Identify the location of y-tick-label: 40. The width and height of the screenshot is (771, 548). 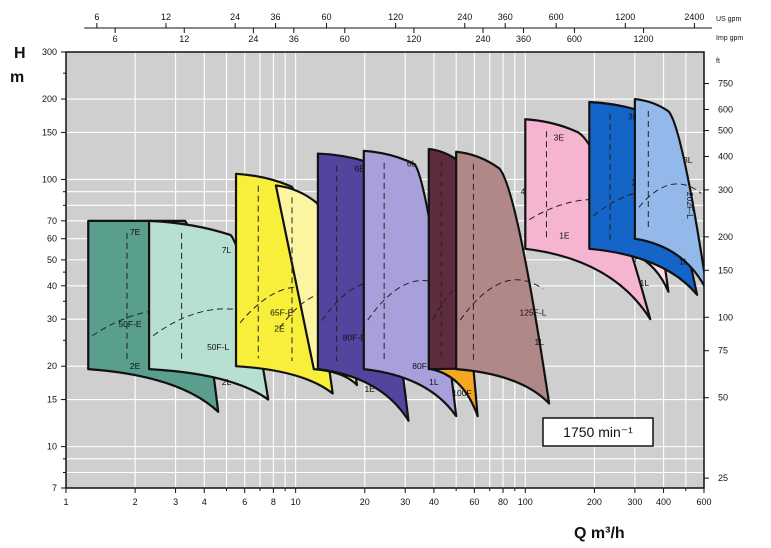
(52, 286).